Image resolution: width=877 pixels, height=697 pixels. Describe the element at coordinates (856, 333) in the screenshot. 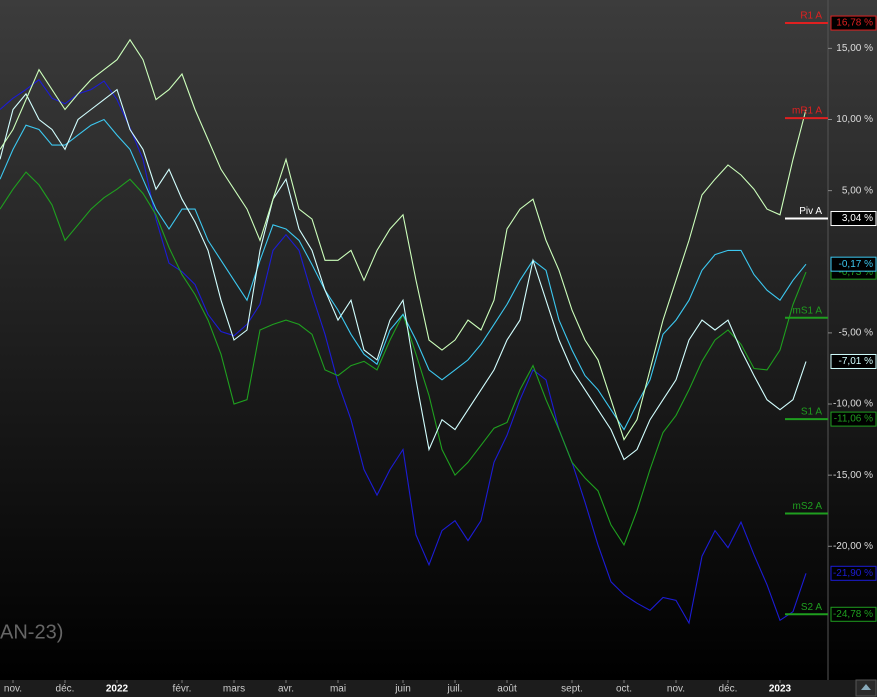

I see `y-tick-label: -5,00 %` at that location.